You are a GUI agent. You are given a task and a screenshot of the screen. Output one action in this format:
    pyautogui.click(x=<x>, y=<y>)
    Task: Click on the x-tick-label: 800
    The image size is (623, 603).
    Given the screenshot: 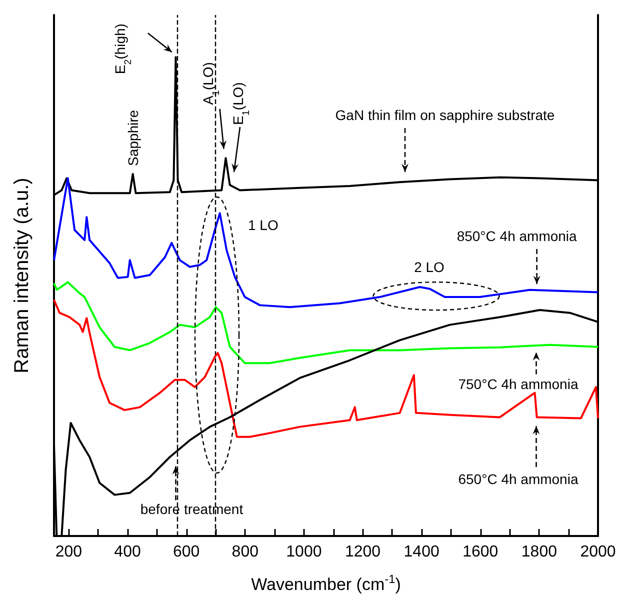 What is the action you would take?
    pyautogui.click(x=245, y=552)
    